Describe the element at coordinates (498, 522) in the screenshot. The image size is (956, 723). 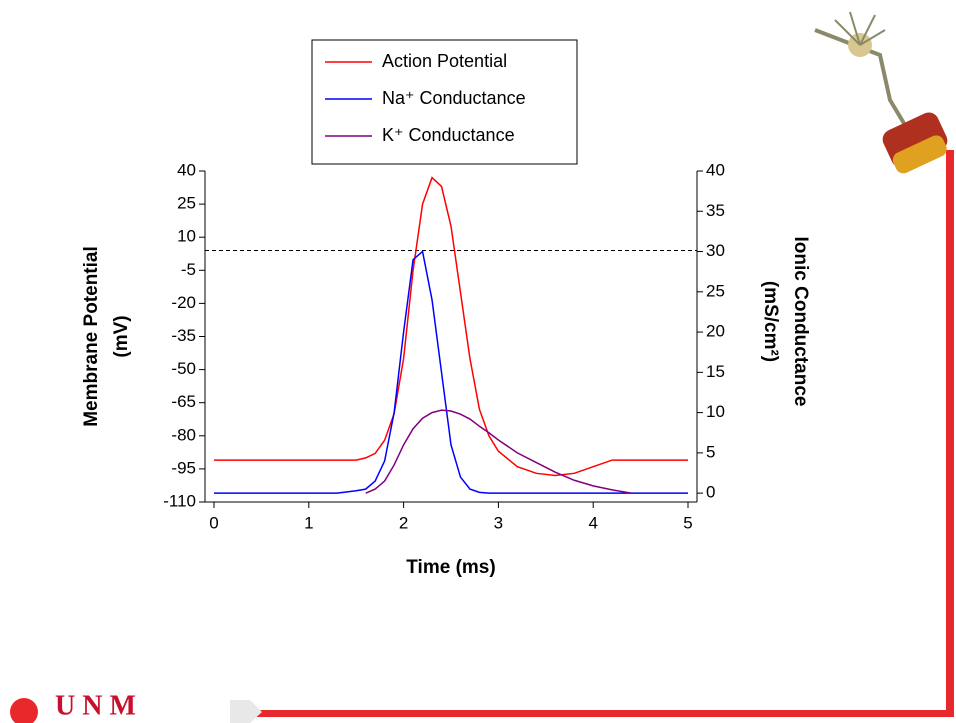
I see `x-tick-label: 3` at that location.